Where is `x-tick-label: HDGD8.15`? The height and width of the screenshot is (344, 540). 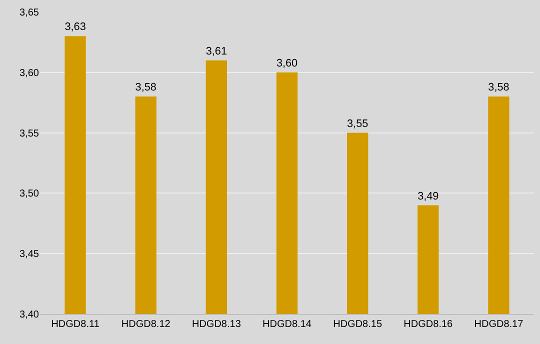 x-tick-label: HDGD8.15 is located at coordinates (357, 324).